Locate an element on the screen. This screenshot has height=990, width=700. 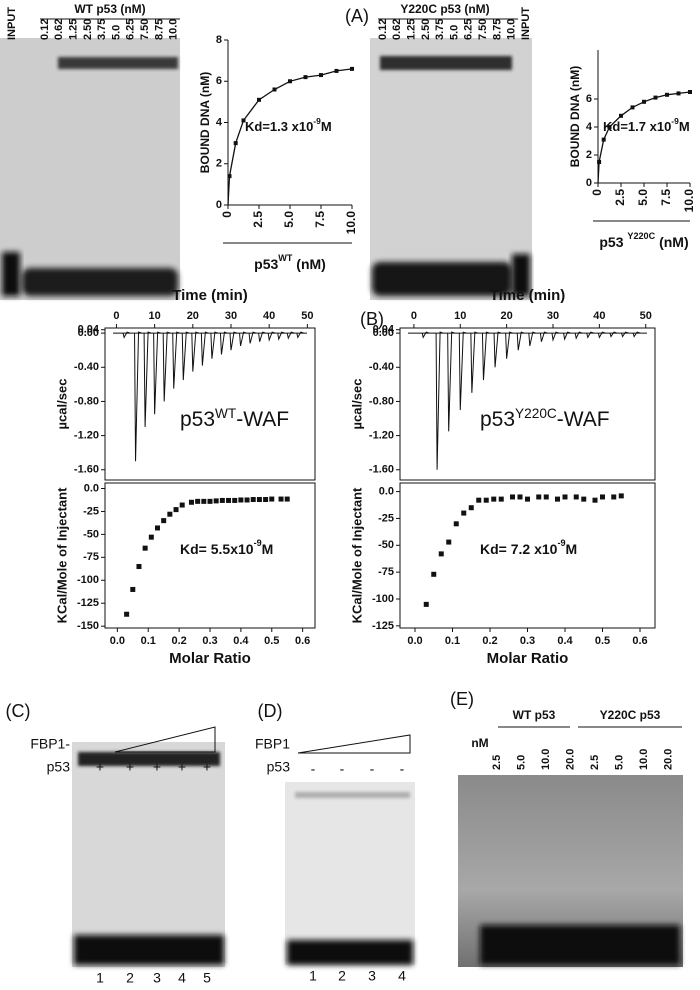
annotation-sup: WT is located at coordinates (226, 413).